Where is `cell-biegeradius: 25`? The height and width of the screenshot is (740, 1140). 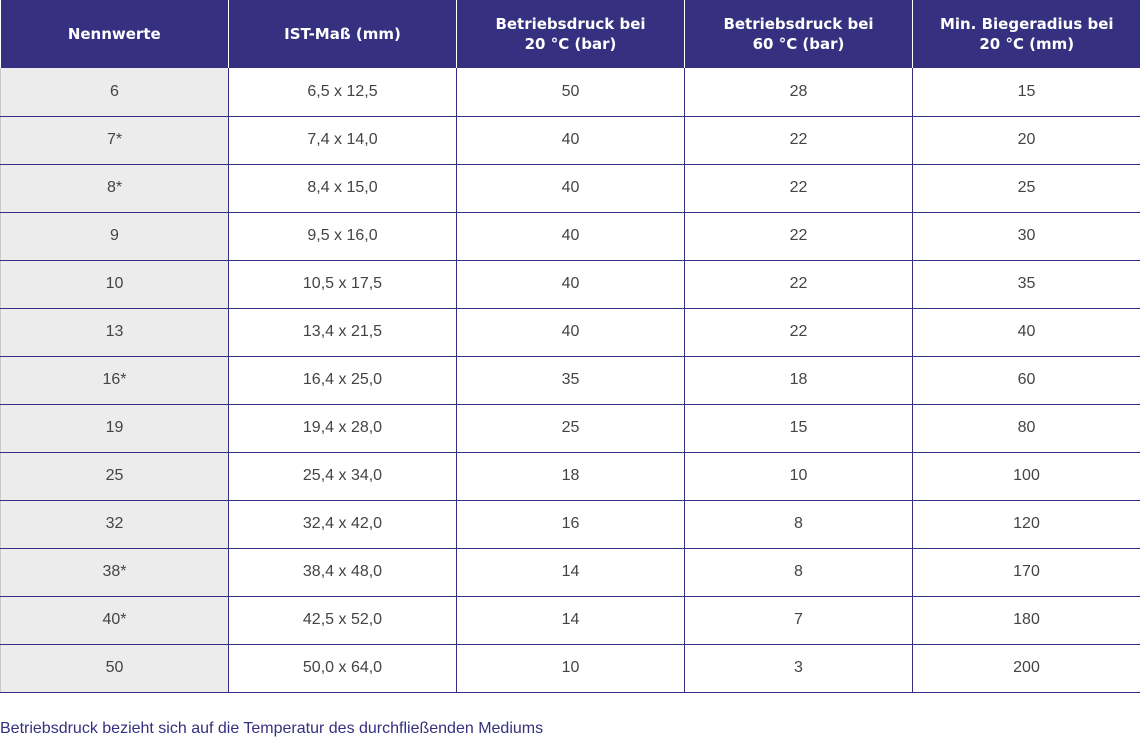
cell-biegeradius: 25 is located at coordinates (1026, 188).